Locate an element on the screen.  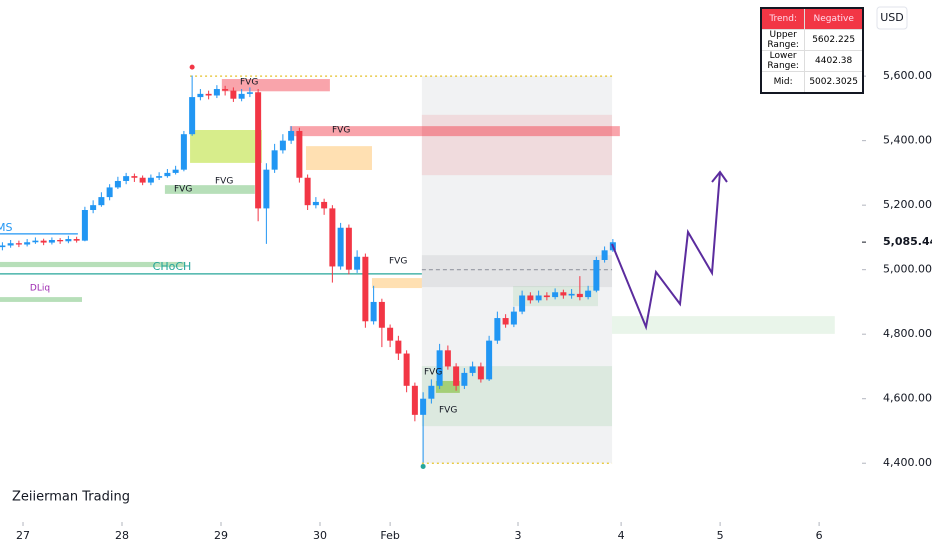
x-tick-label: Feb is located at coordinates (389, 535).